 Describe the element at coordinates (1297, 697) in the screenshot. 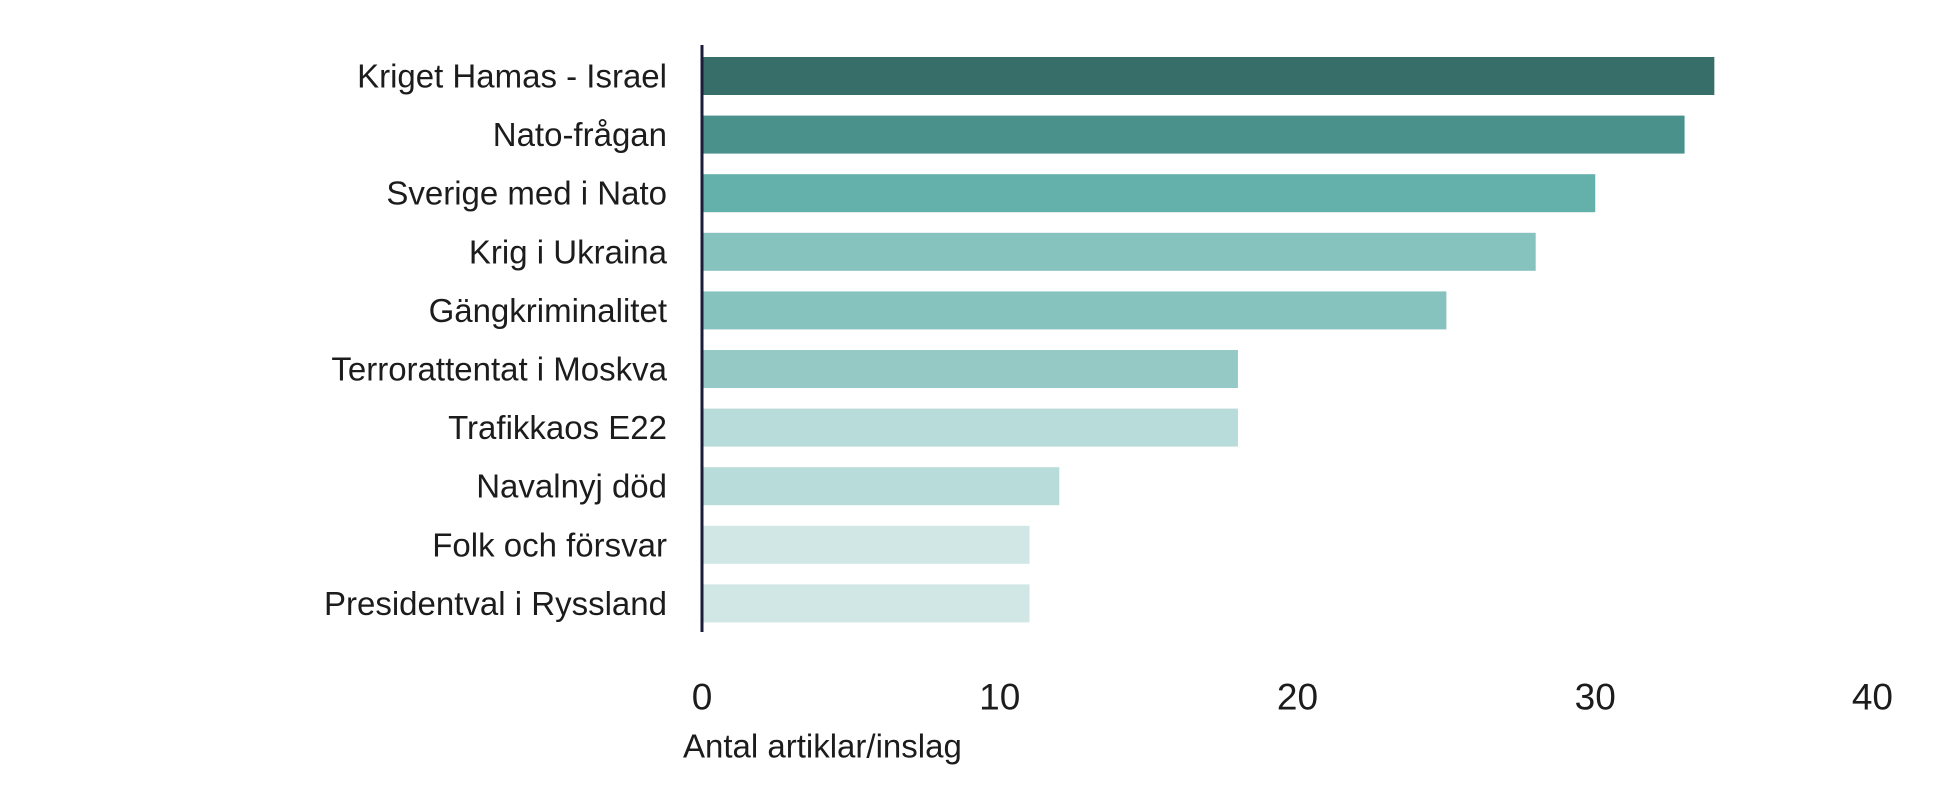

I see `x-tick-label: 20` at that location.